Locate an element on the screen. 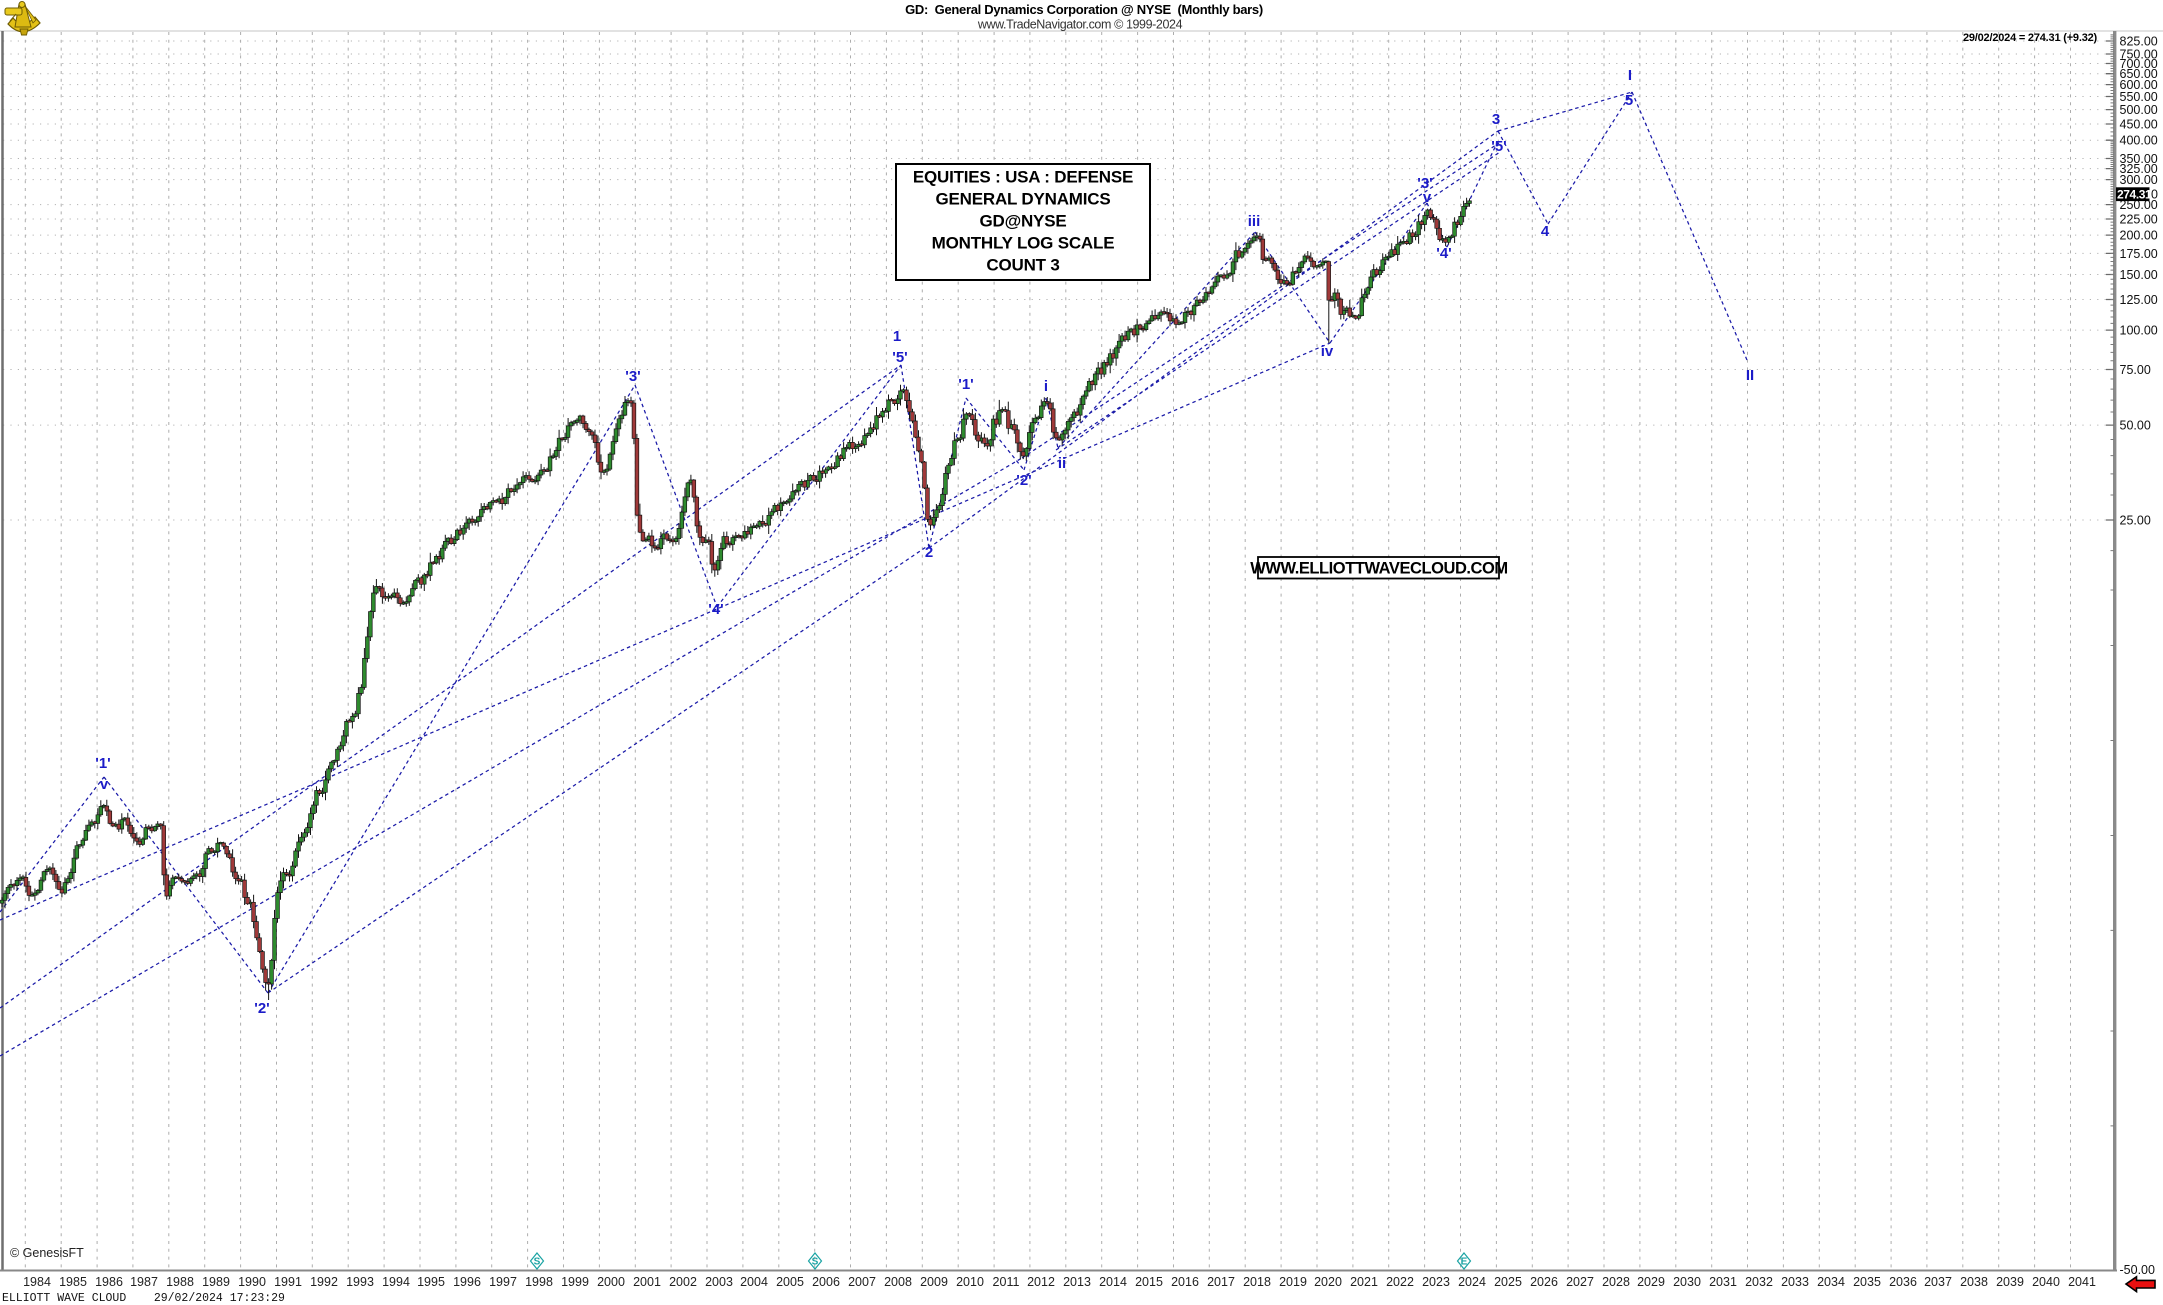  svg-text: ii is located at coordinates (1062, 463).